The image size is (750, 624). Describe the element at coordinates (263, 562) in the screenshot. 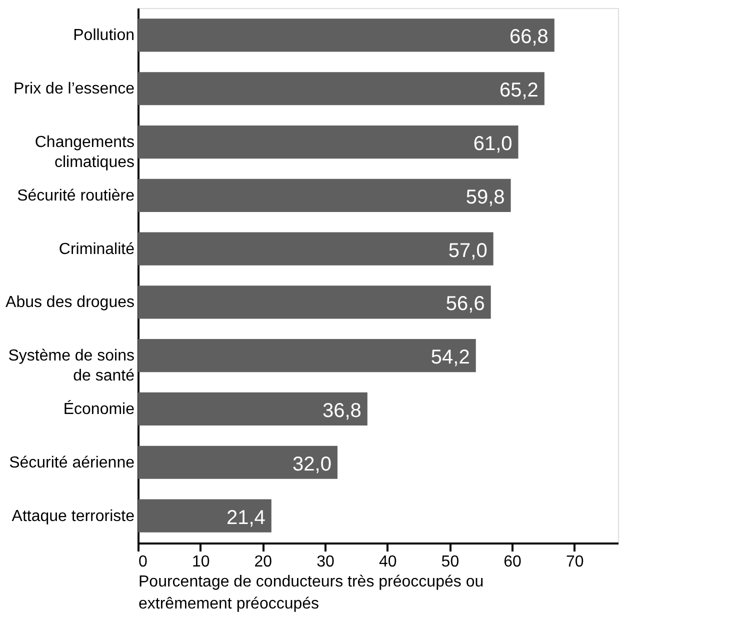

I see `x-tick-label: 20` at that location.